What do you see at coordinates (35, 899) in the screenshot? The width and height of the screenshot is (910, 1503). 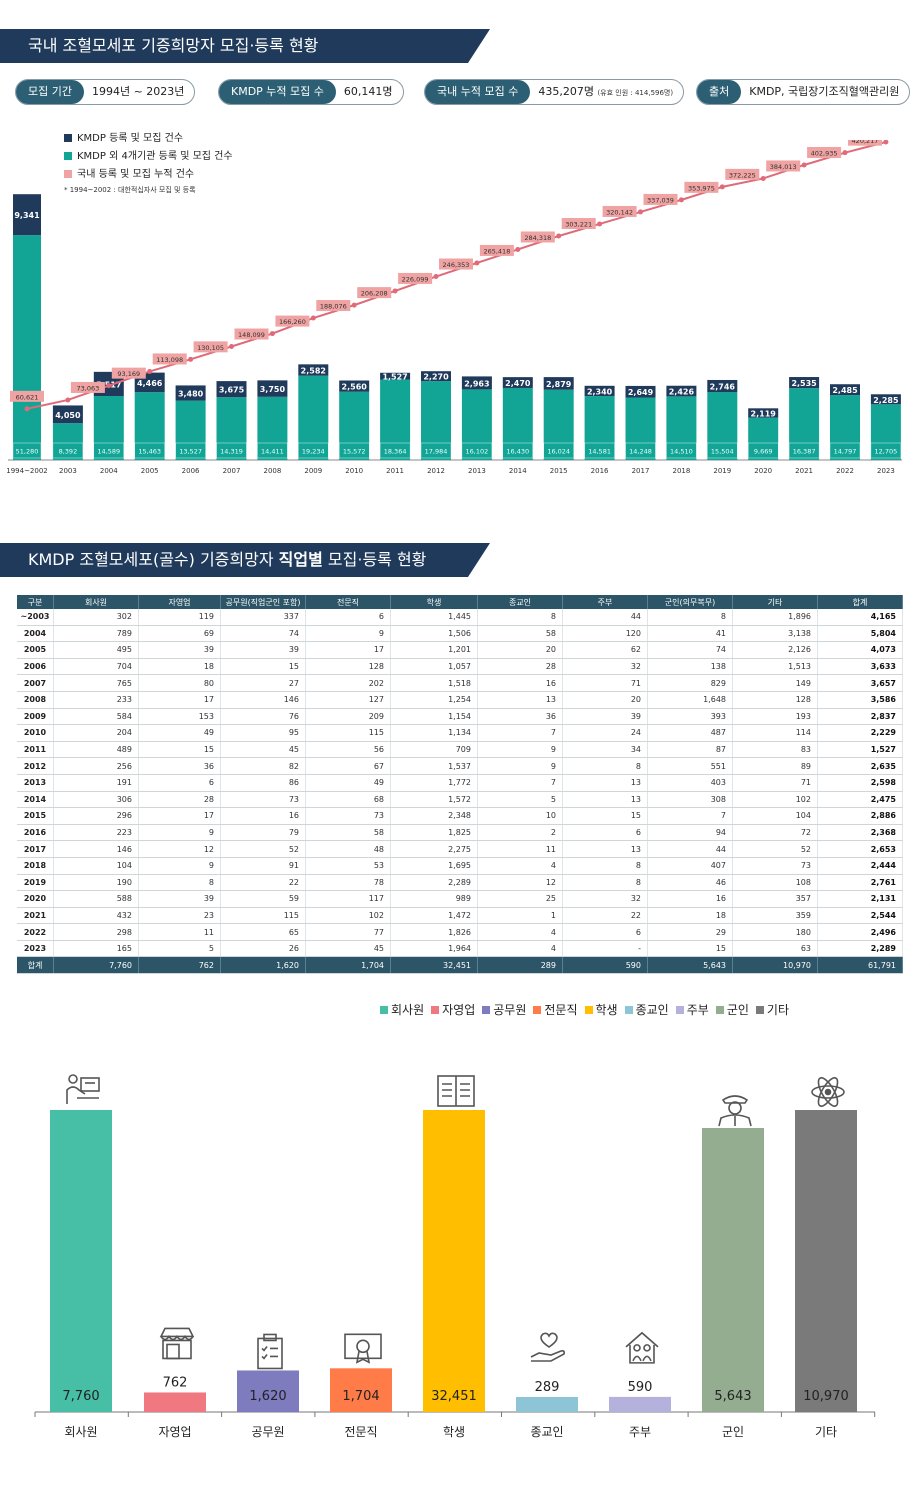 I see `table-cell: 2020` at bounding box center [35, 899].